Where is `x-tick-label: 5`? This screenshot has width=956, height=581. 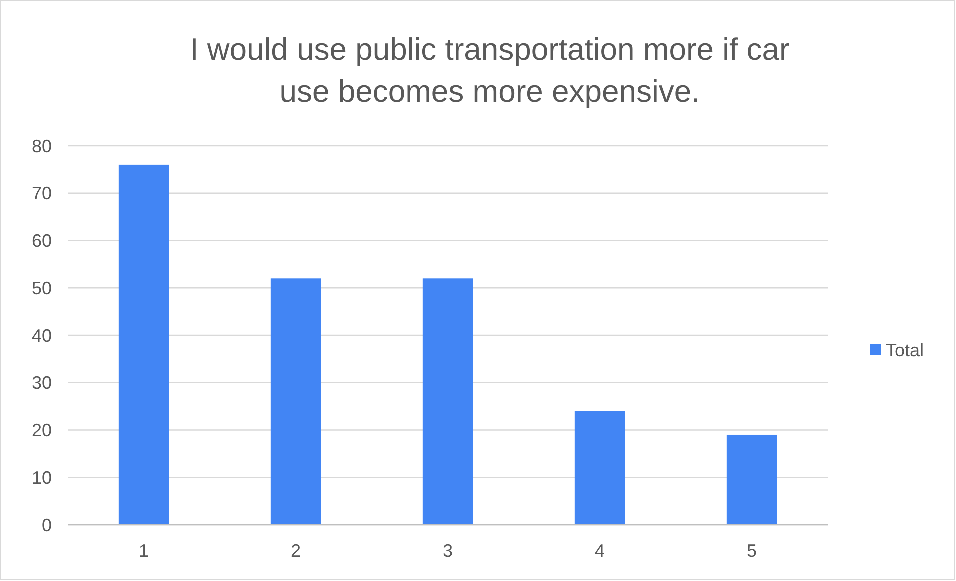 x-tick-label: 5 is located at coordinates (752, 551).